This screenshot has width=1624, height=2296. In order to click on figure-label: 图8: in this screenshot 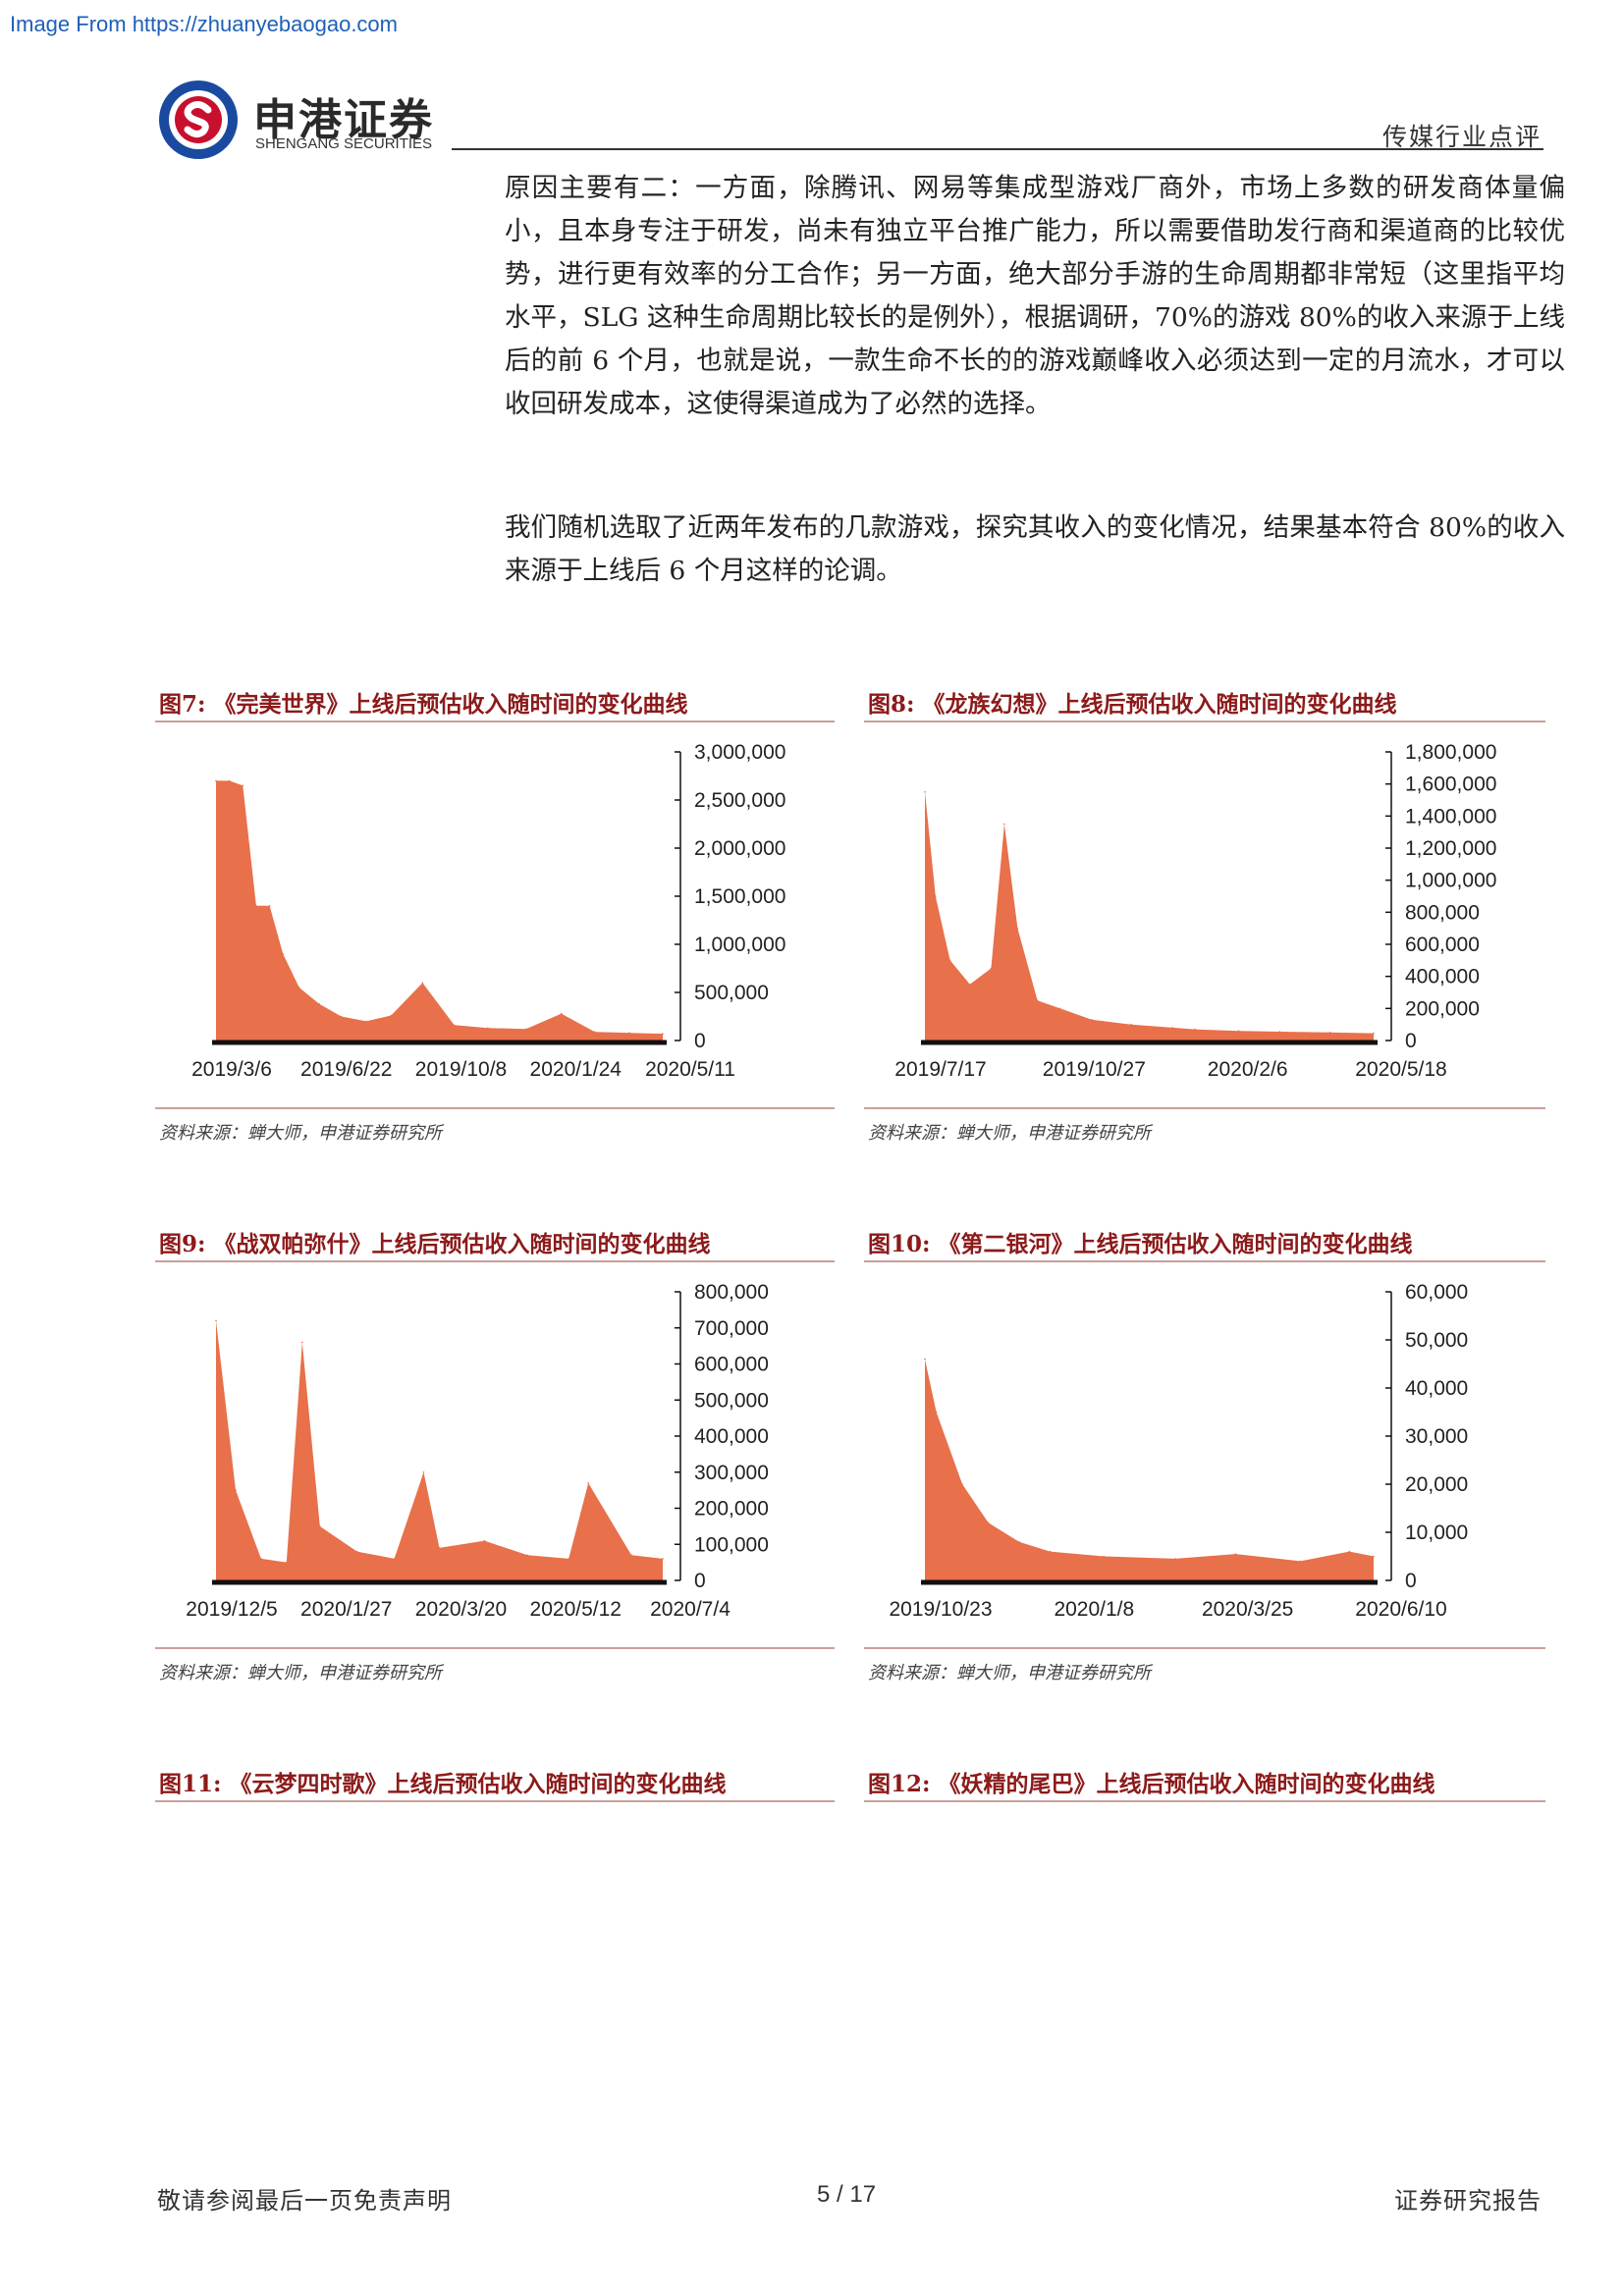, I will do `click(891, 705)`.